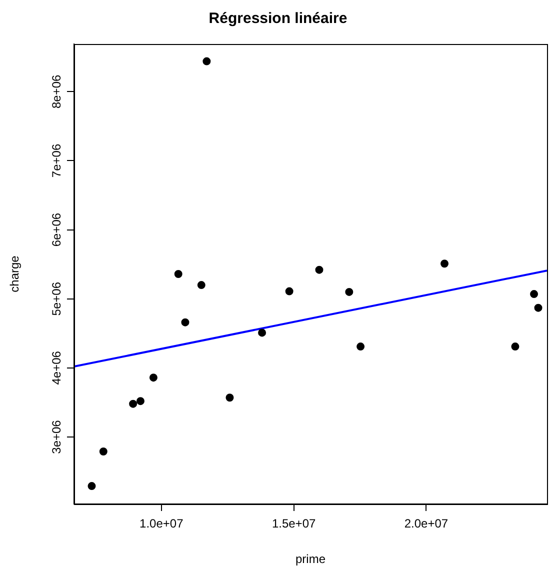 The width and height of the screenshot is (552, 573). Describe the element at coordinates (310, 559) in the screenshot. I see `x-axis-title: prime` at that location.